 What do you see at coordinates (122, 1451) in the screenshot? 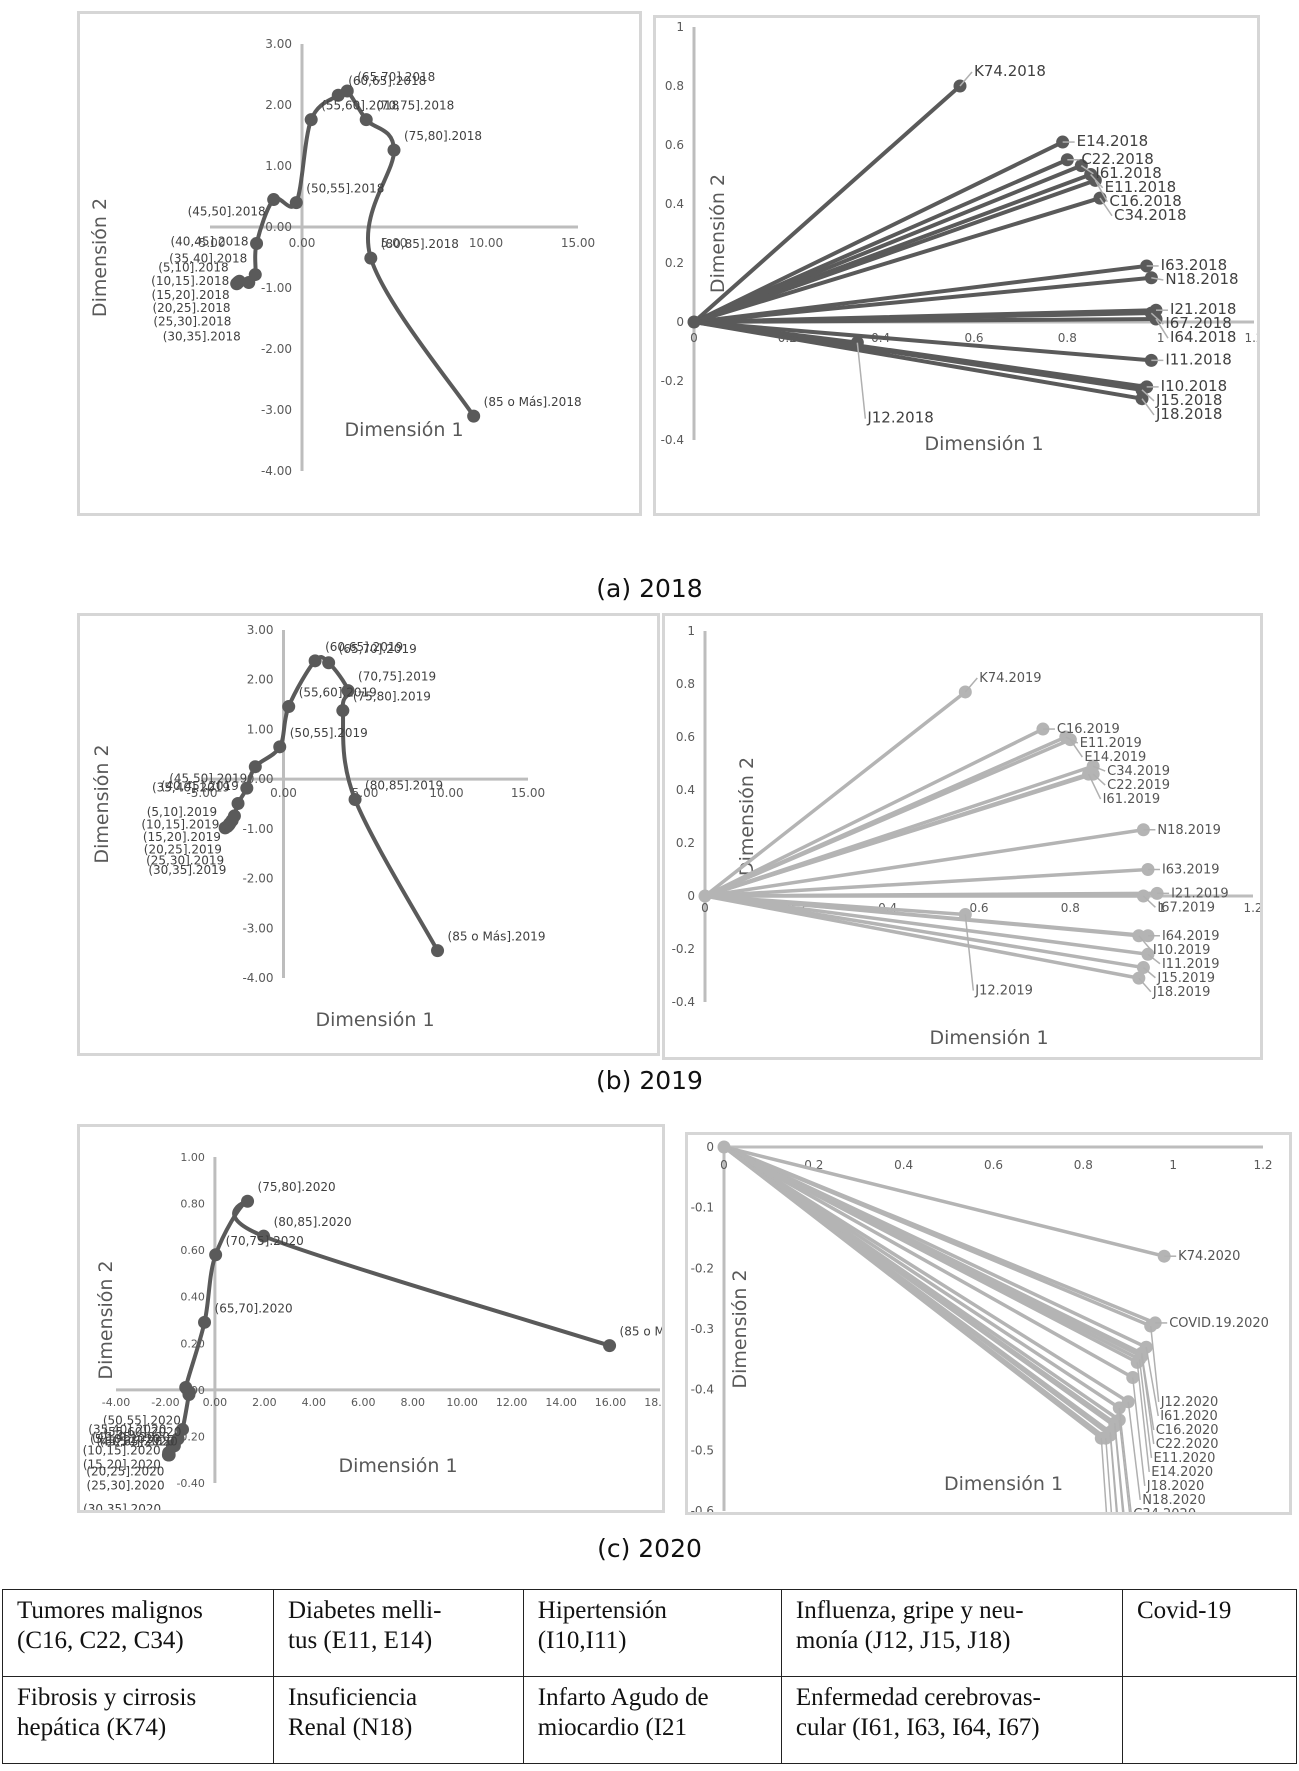
I see `data-label: (10,15].2020` at bounding box center [122, 1451].